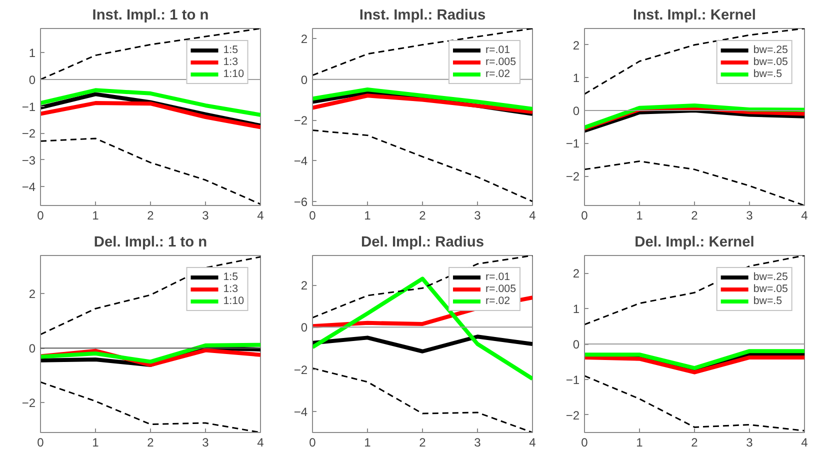 The image size is (818, 455). I want to click on chart-title: Del. Impl.: Radius, so click(422, 242).